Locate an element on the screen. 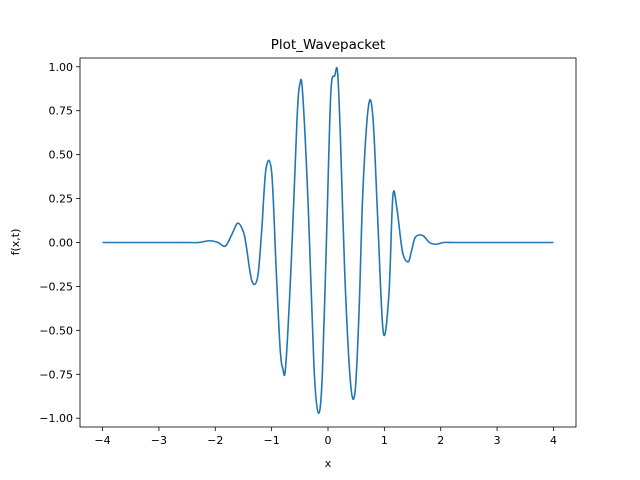 The height and width of the screenshot is (480, 640). x-tick-label: −3 is located at coordinates (159, 440).